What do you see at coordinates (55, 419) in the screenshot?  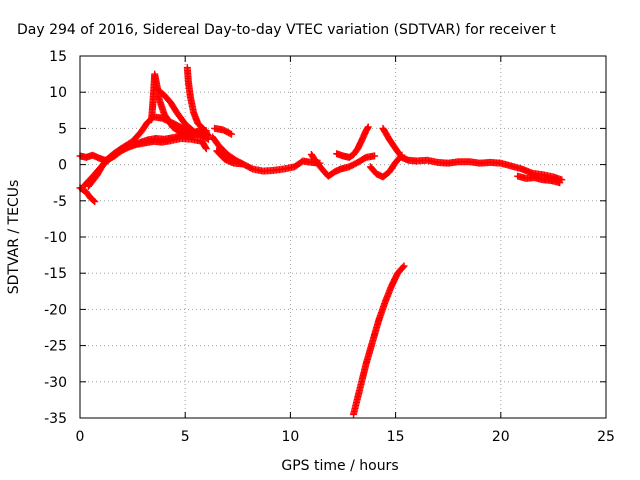 I see `y-tick-label: -35` at bounding box center [55, 419].